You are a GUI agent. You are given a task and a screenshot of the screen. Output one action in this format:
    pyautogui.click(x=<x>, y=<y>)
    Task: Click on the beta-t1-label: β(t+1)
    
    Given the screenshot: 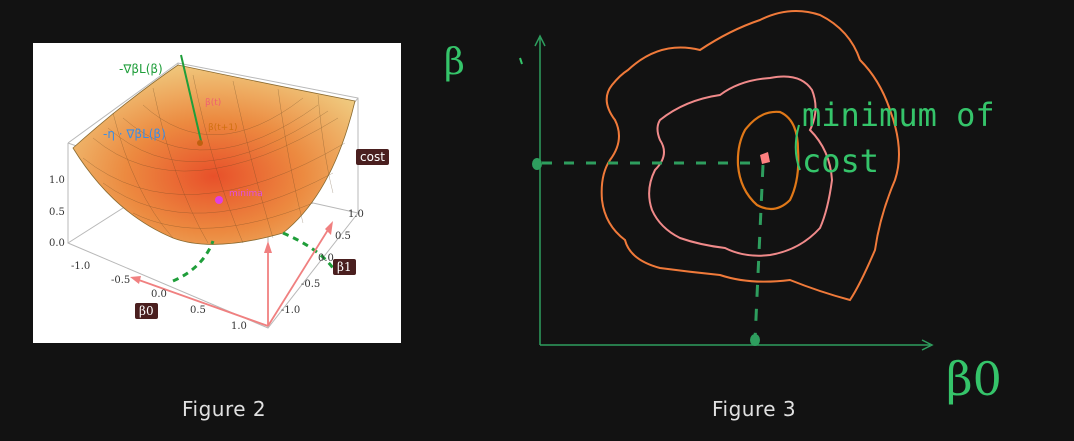 What is the action you would take?
    pyautogui.click(x=223, y=128)
    